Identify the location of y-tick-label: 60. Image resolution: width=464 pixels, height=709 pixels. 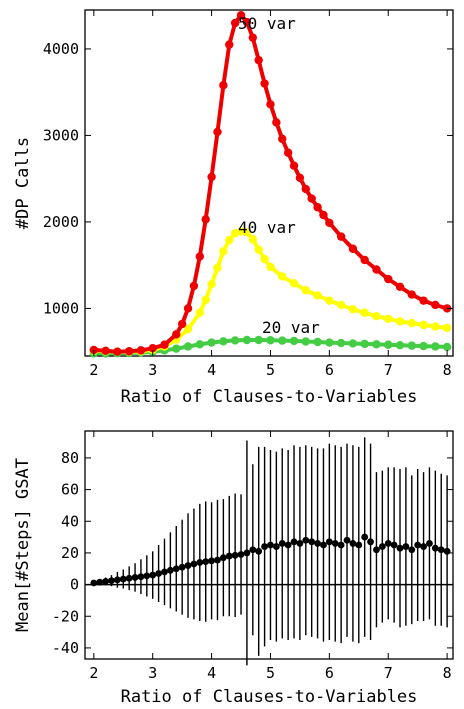
(70, 490).